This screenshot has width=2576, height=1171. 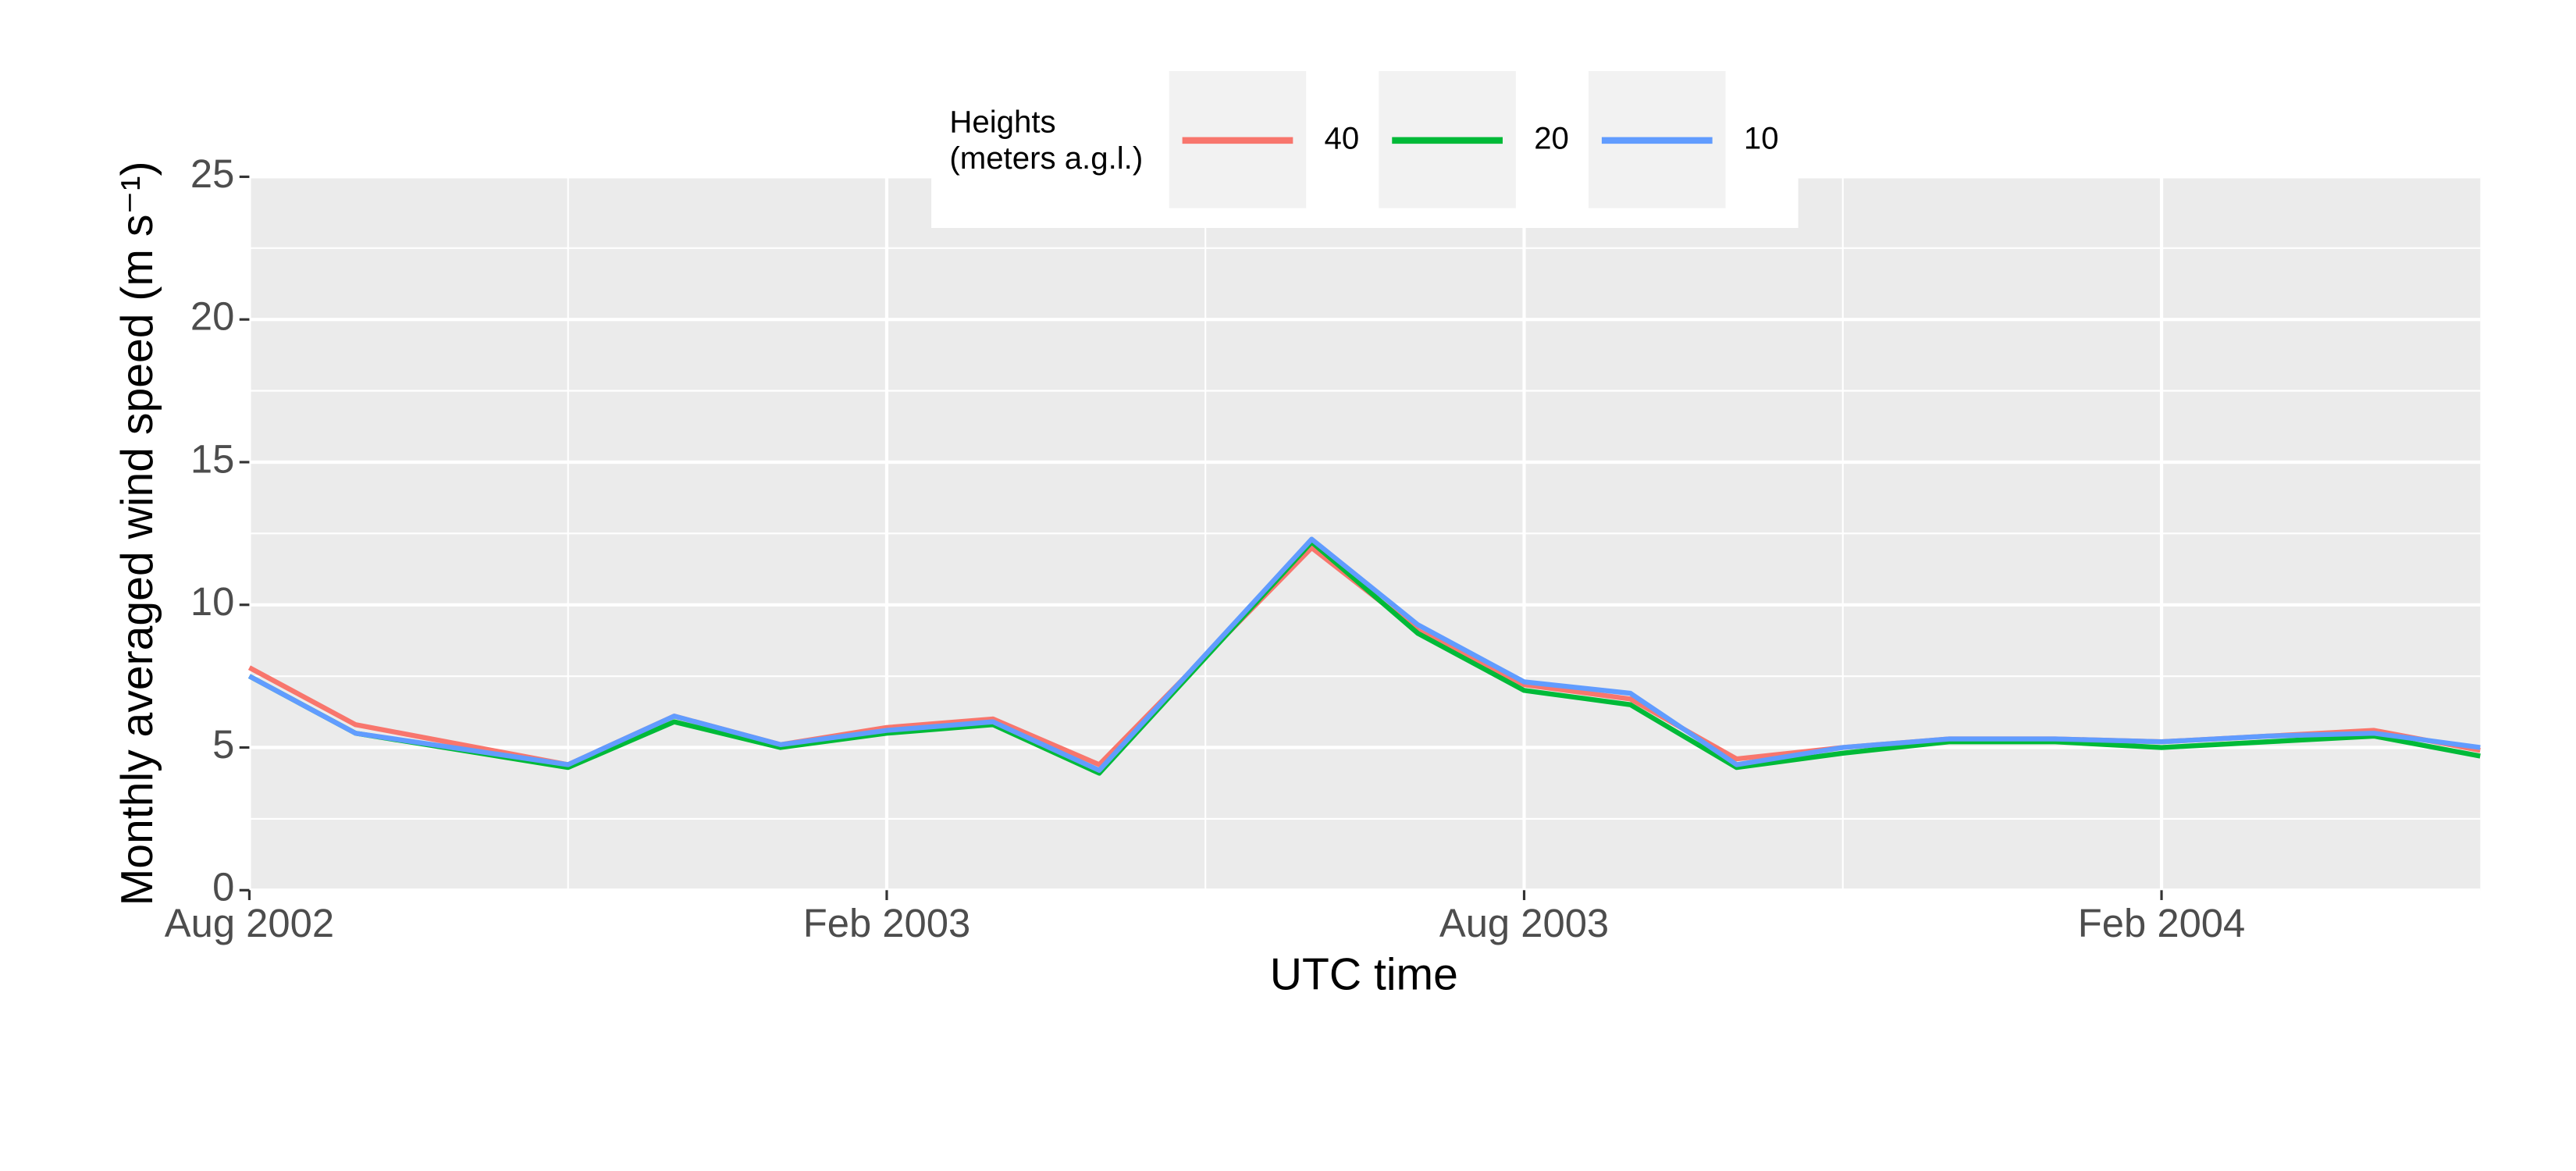 I want to click on legend-label: 40, so click(x=1342, y=138).